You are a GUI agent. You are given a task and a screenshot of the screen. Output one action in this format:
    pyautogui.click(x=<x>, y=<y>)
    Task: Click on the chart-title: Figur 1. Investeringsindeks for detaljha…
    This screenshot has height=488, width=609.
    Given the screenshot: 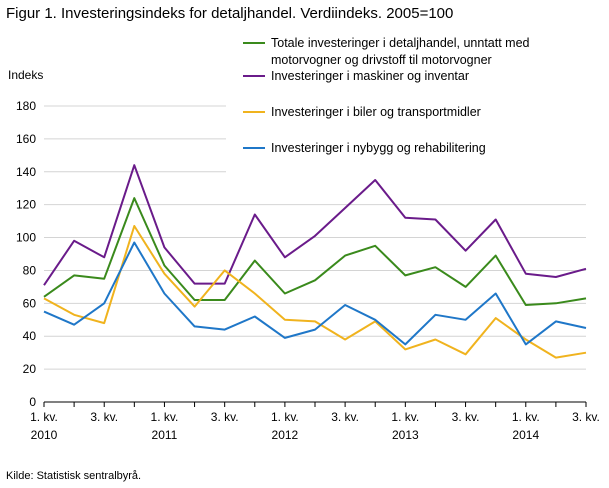 What is the action you would take?
    pyautogui.click(x=230, y=13)
    